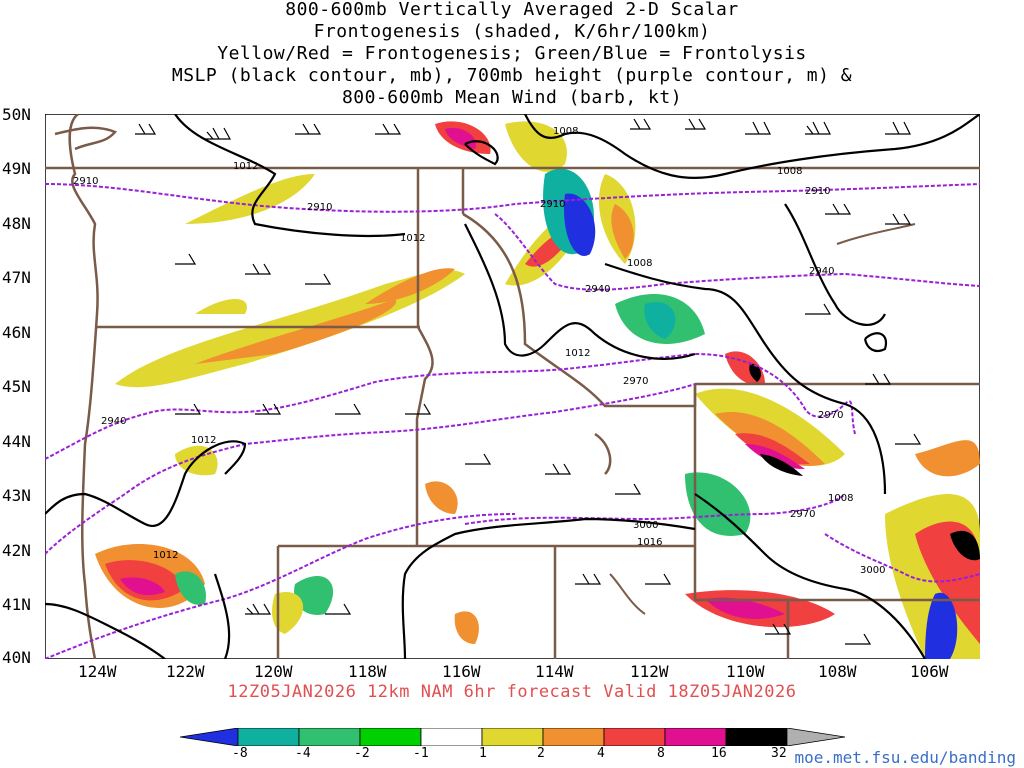 This screenshot has width=1024, height=768. Describe the element at coordinates (97, 671) in the screenshot. I see `lon-label-124w: 124W` at that location.